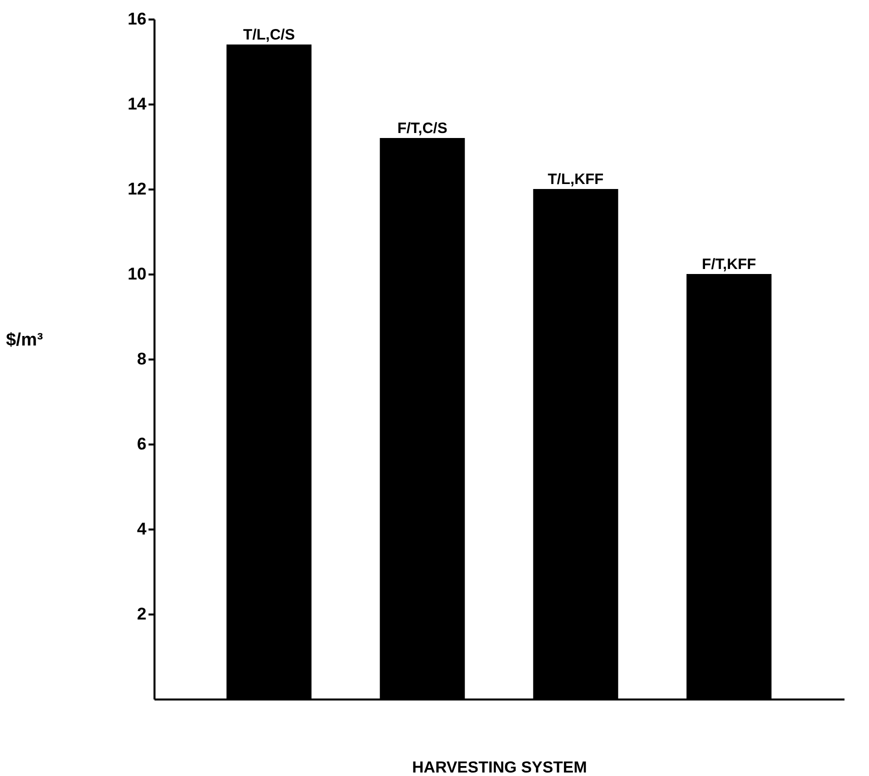 The height and width of the screenshot is (776, 869). Describe the element at coordinates (422, 128) in the screenshot. I see `x-tick-label: F/T,C/S` at that location.